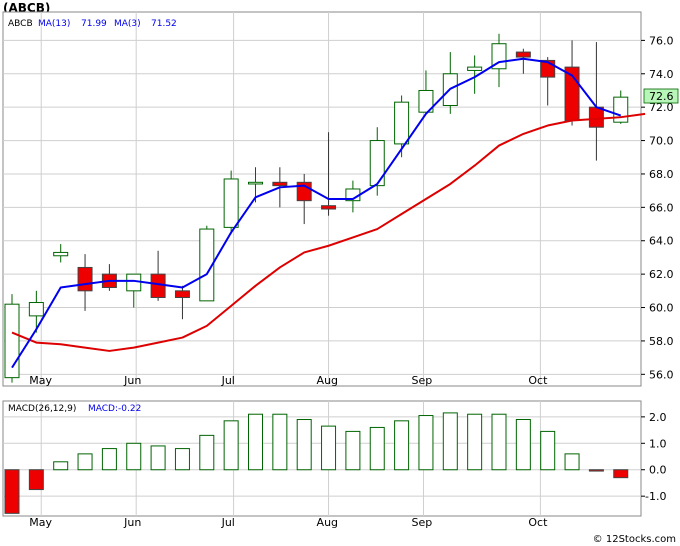 Image resolution: width=680 pixels, height=546 pixels. I want to click on legend-ma13-value: 71.99, so click(94, 24).